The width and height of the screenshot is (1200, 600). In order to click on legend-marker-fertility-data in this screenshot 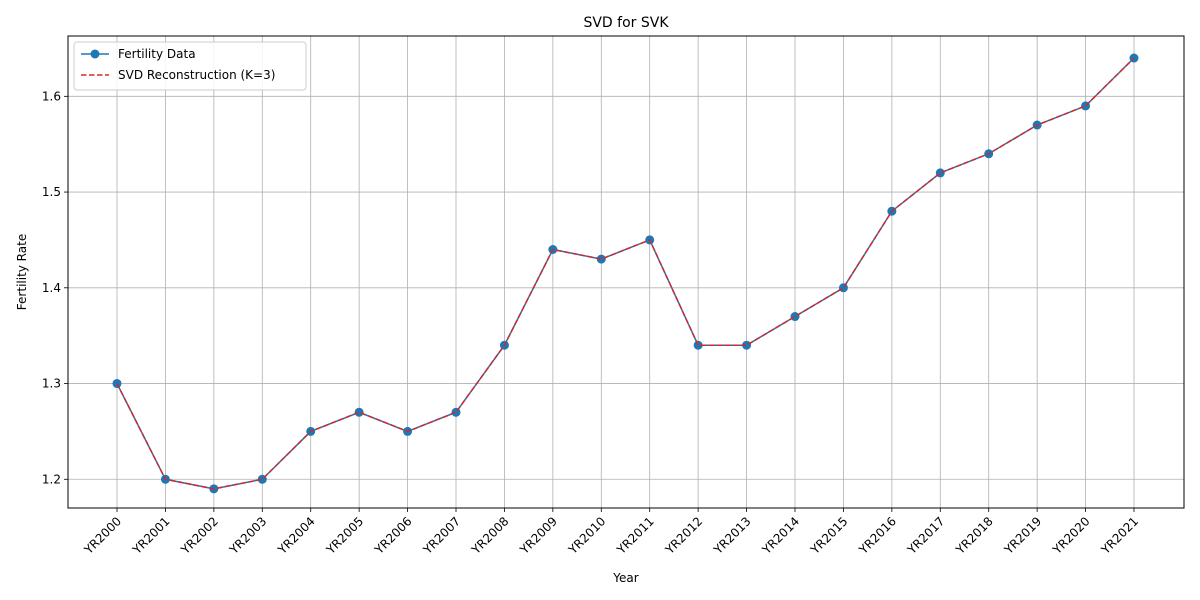, I will do `click(95, 54)`.